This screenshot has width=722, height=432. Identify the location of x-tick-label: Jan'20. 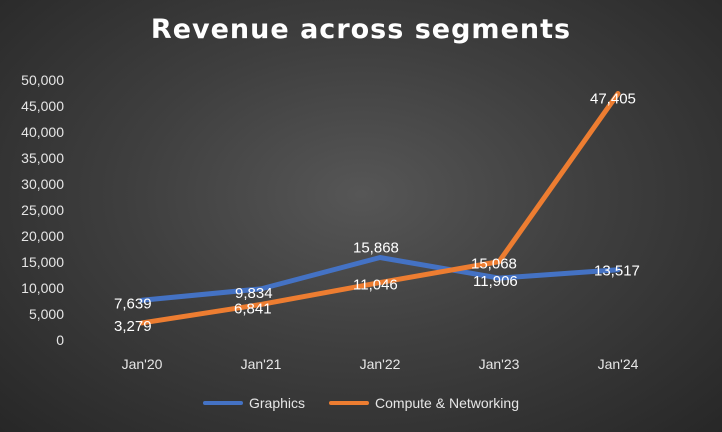
(142, 364).